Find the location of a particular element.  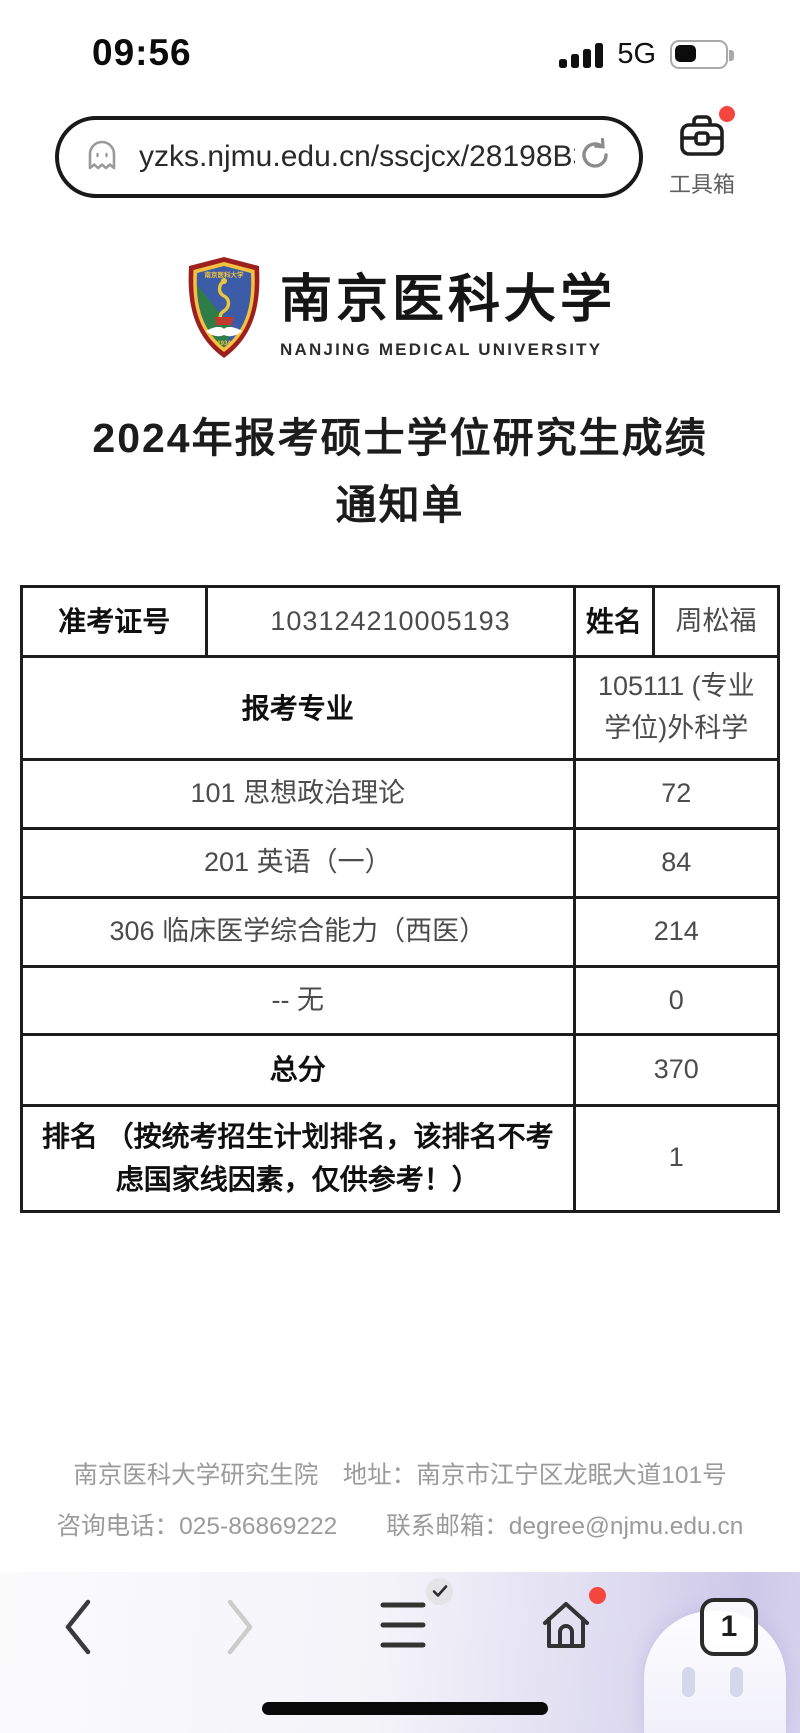

university-shield-icon: 南京医科大学 1934 is located at coordinates (224, 307).